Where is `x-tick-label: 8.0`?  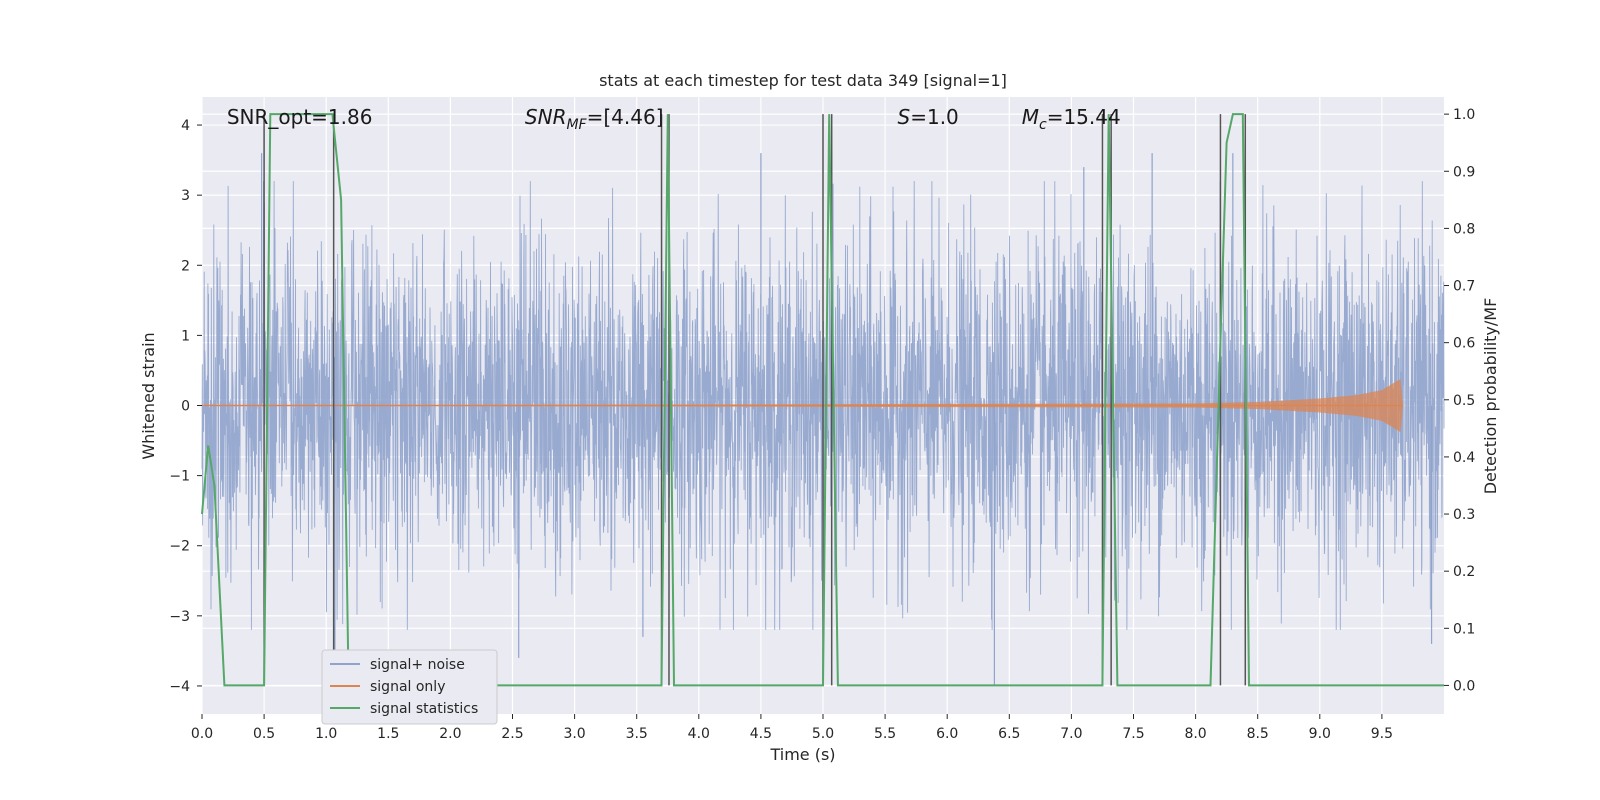
x-tick-label: 8.0 is located at coordinates (1195, 734).